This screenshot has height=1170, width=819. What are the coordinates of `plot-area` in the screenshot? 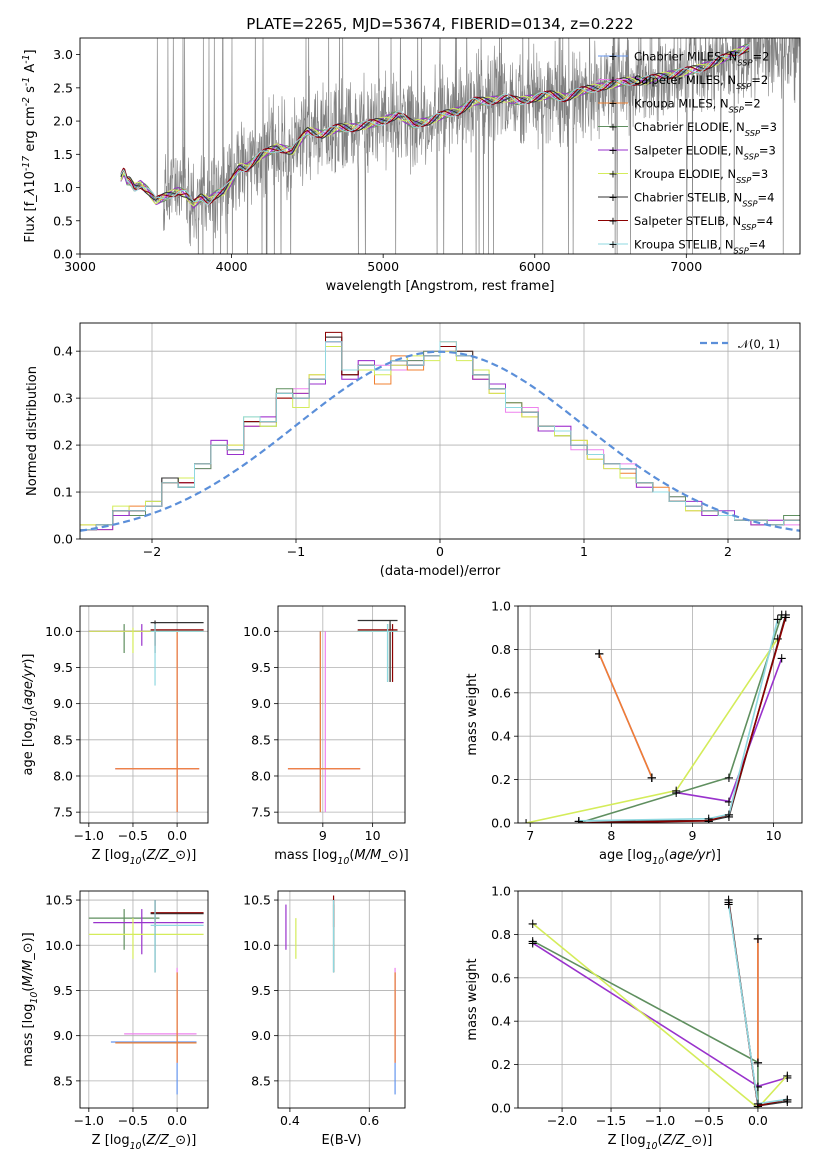 It's located at (340, 995).